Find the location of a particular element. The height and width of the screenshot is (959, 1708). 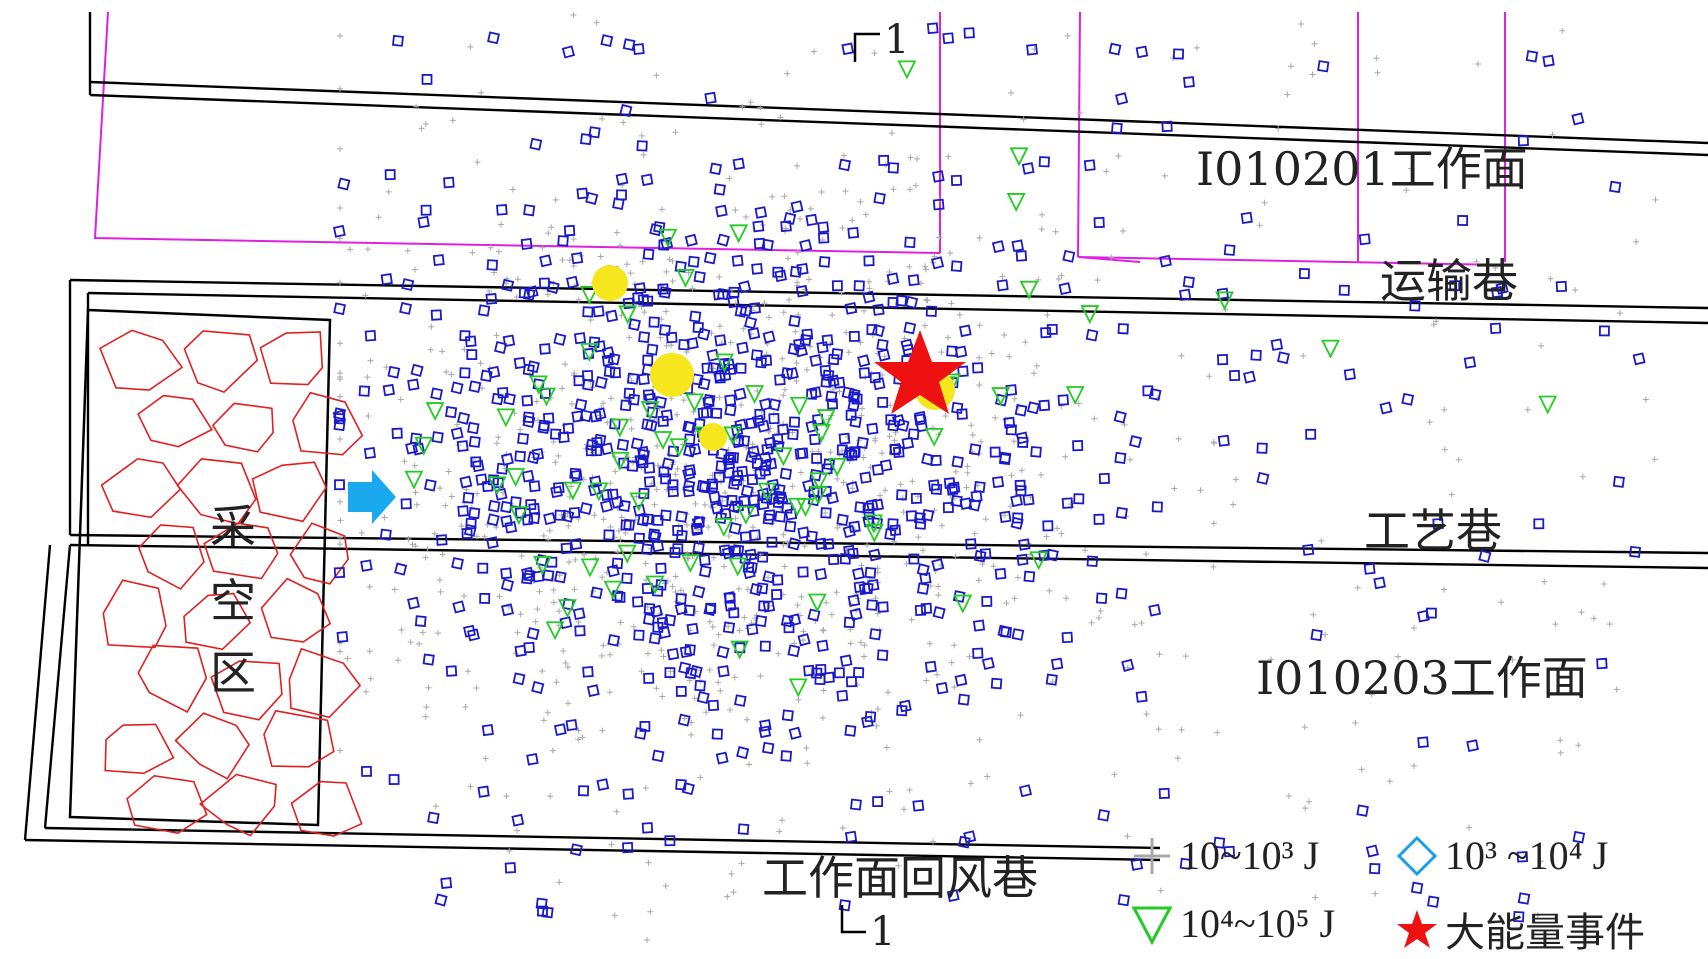

face-label-i010201: I010201工作面 is located at coordinates (1362, 169).